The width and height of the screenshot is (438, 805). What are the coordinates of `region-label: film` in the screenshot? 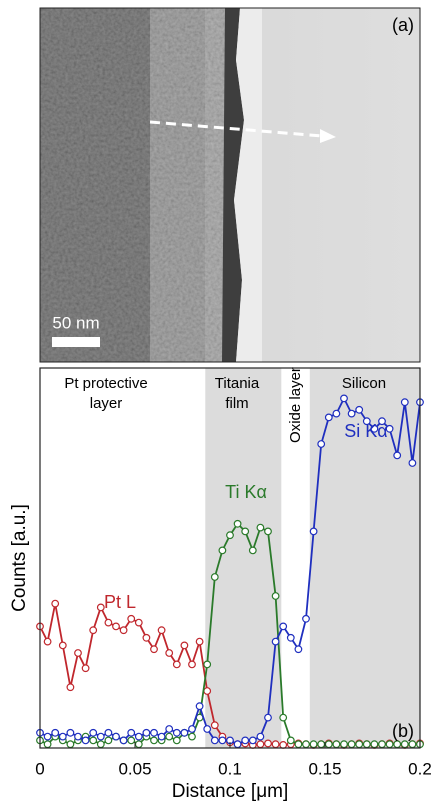 It's located at (236, 403).